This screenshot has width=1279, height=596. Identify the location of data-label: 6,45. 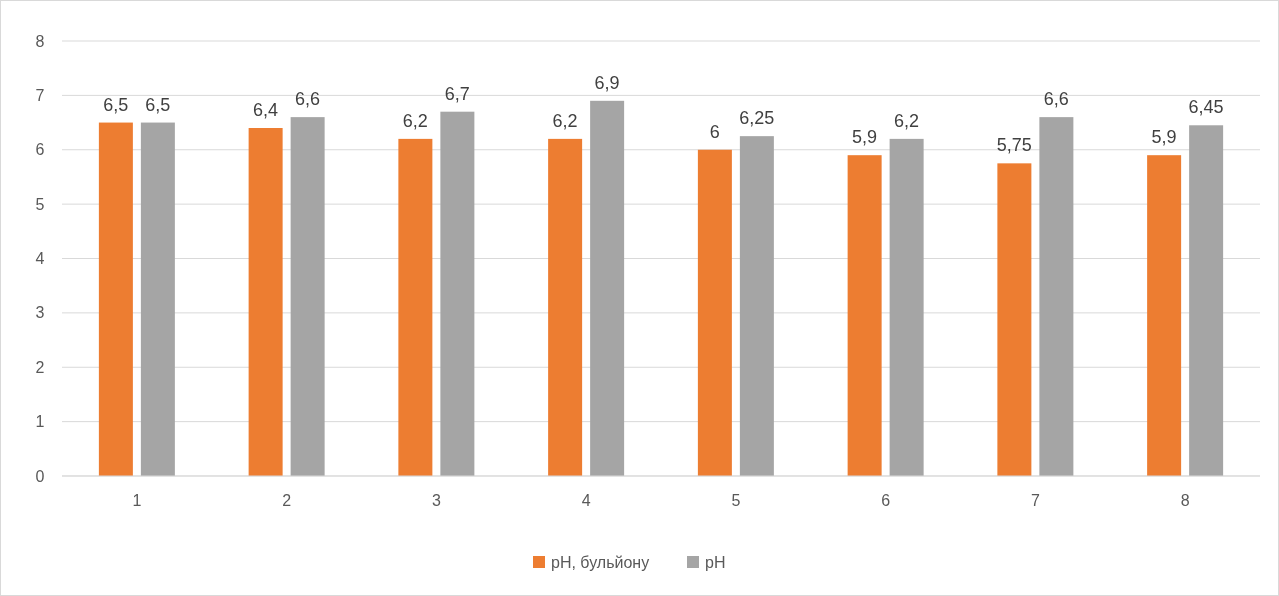
(1206, 107).